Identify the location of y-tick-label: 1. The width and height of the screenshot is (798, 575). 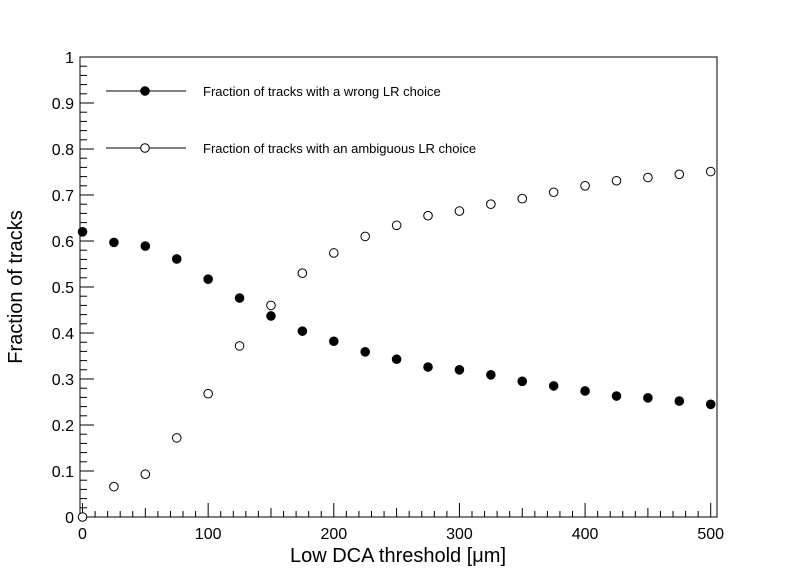
(69, 58).